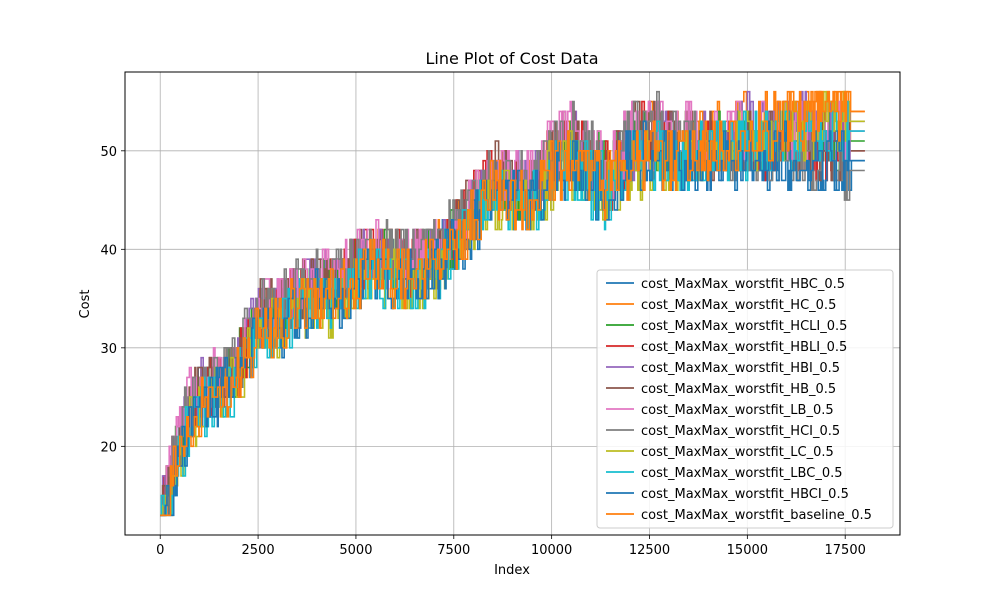 The height and width of the screenshot is (600, 1000). What do you see at coordinates (742, 473) in the screenshot?
I see `legend-label: cost_MaxMax_worstfit_LBC_0.5` at bounding box center [742, 473].